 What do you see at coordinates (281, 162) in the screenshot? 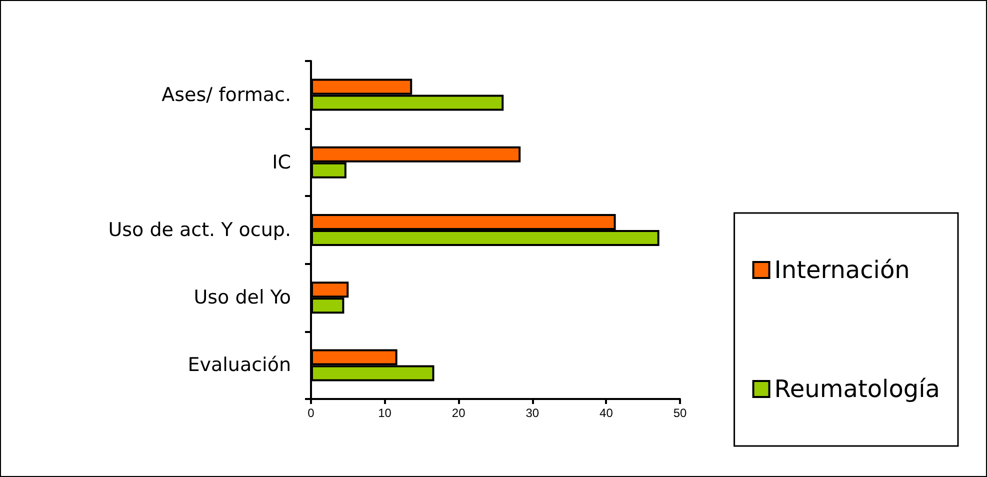
I see `y-tick-label: IC` at bounding box center [281, 162].